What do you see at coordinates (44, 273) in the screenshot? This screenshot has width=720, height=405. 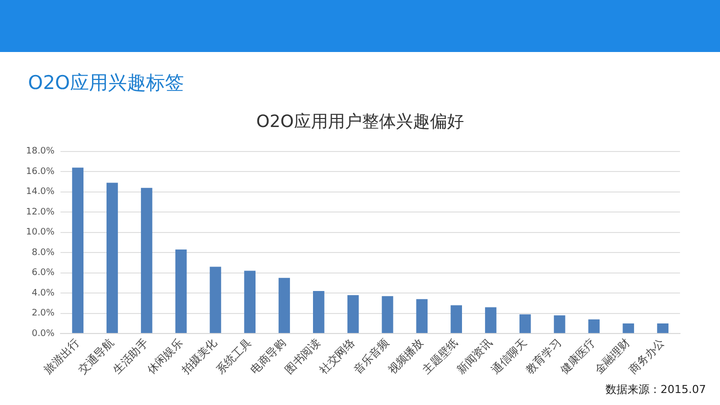 I see `y-tick-label: 6.0%` at bounding box center [44, 273].